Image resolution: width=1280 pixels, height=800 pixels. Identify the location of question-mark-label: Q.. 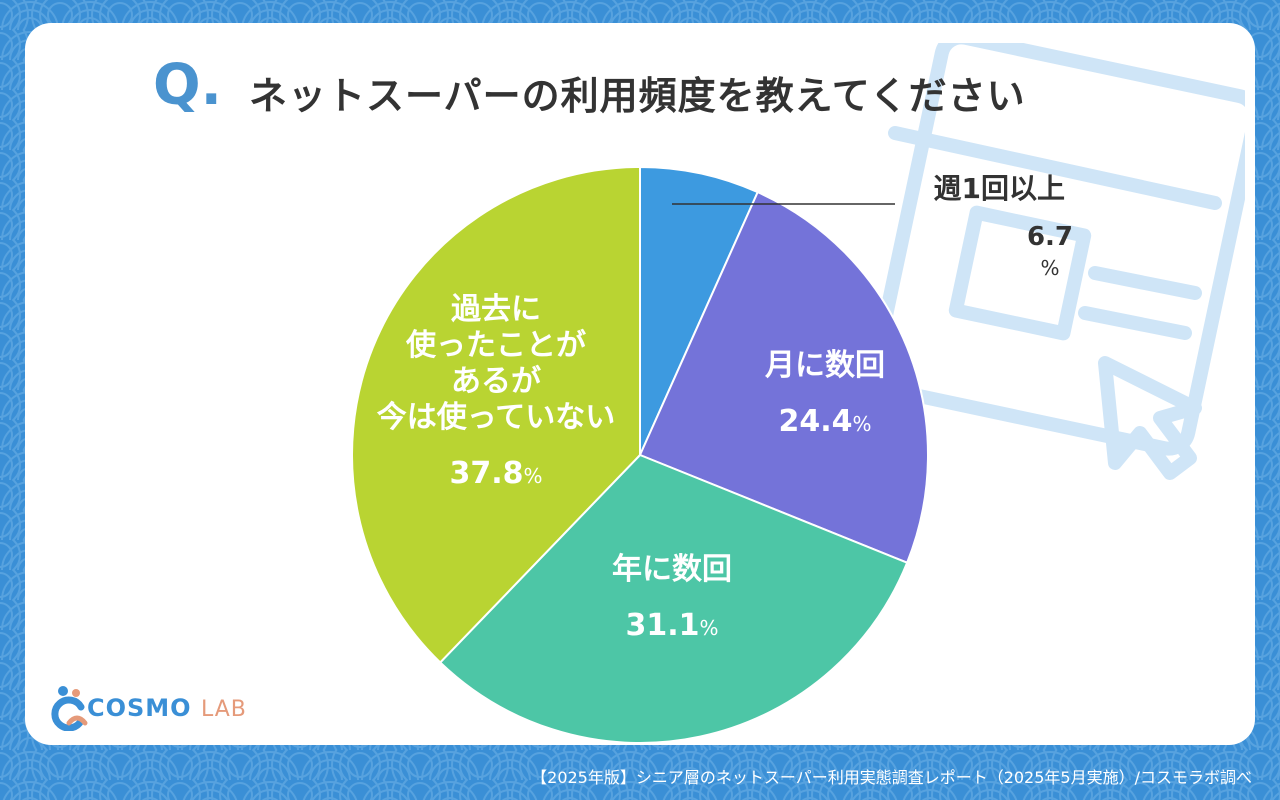
(187, 85).